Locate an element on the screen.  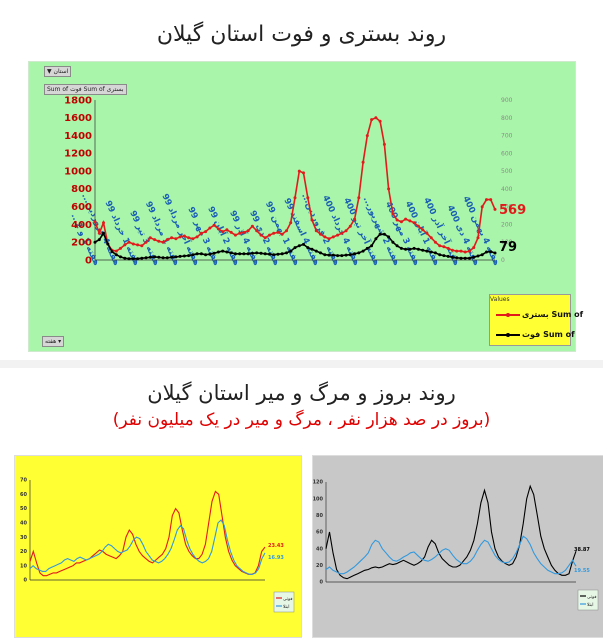
bottom-section-title: روند بروز و مرگ و میر استان گیلان is located at coordinates (301, 393).